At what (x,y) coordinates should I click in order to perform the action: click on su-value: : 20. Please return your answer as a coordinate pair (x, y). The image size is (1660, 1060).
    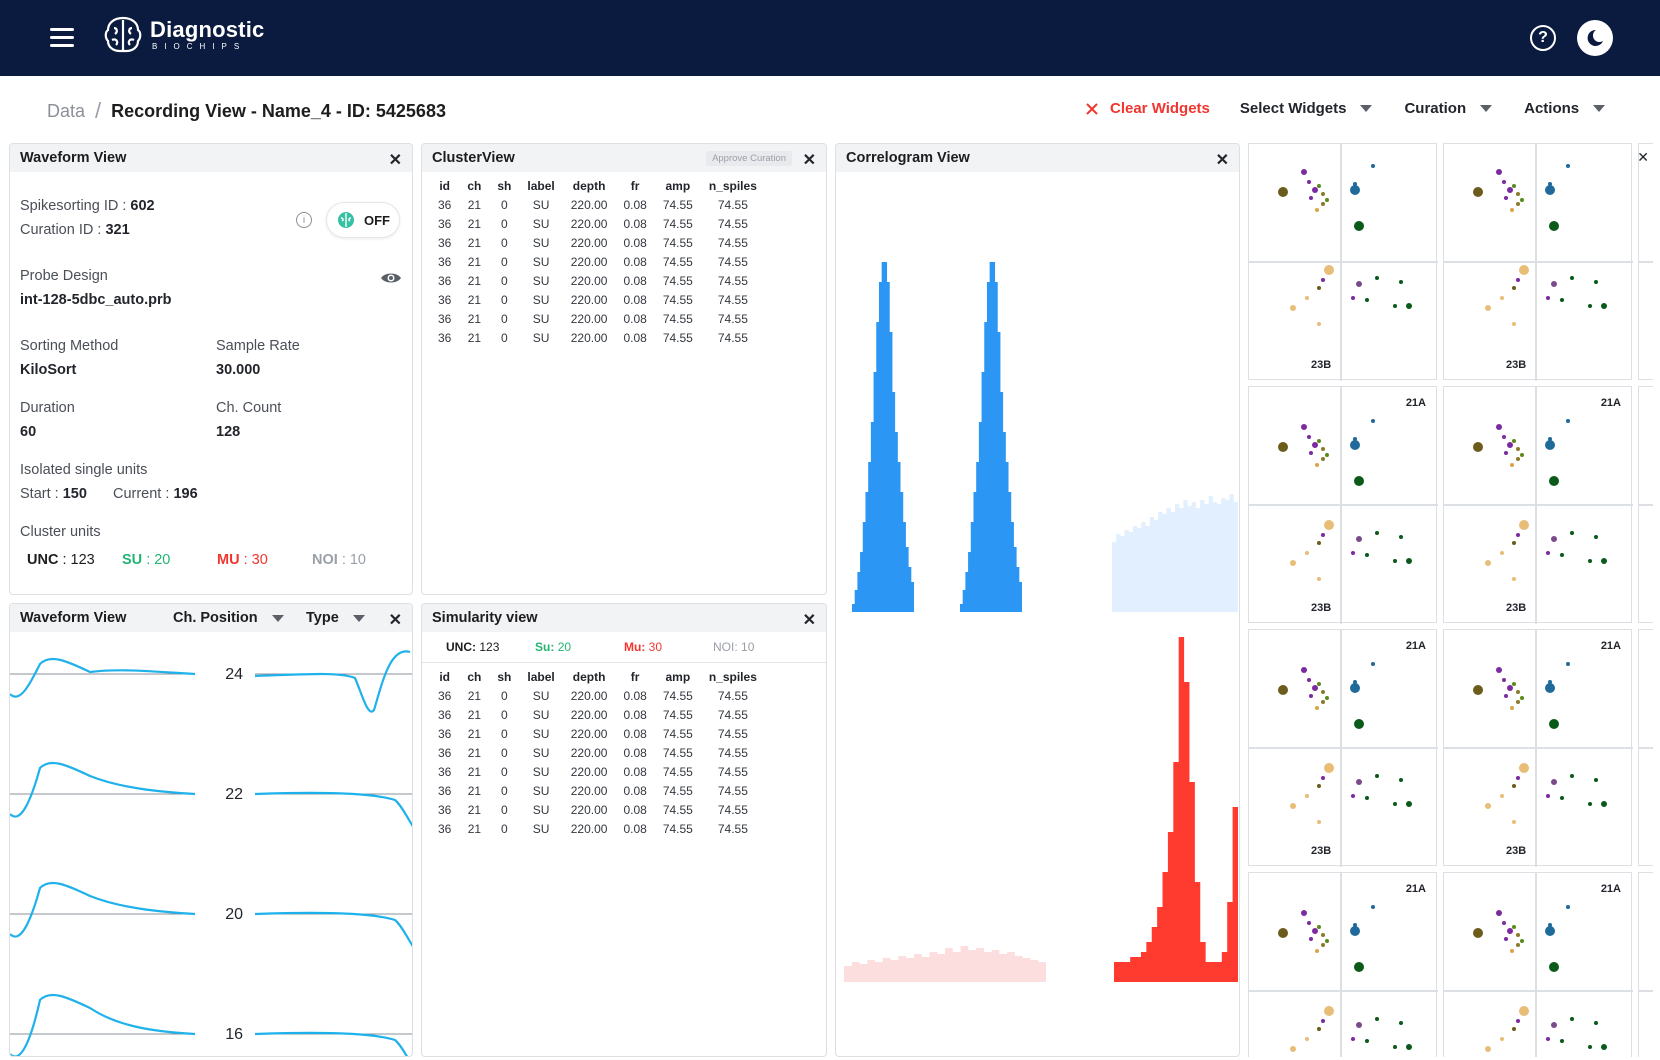
    Looking at the image, I should click on (158, 560).